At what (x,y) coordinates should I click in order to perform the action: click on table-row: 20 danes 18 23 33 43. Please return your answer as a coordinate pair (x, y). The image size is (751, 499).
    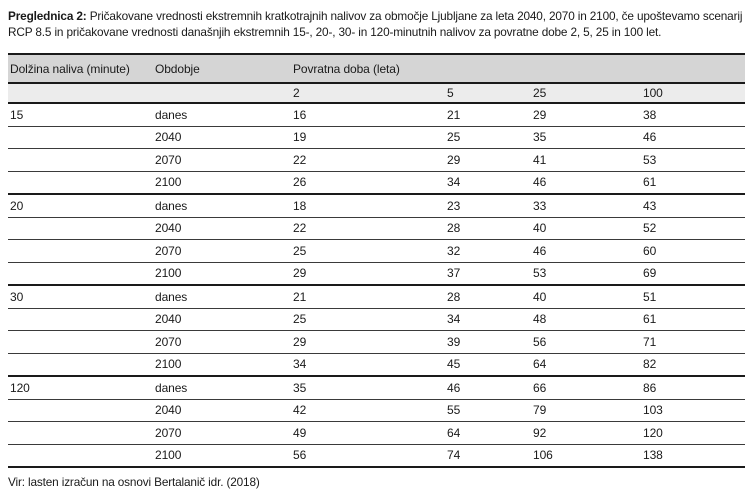
    Looking at the image, I should click on (377, 205).